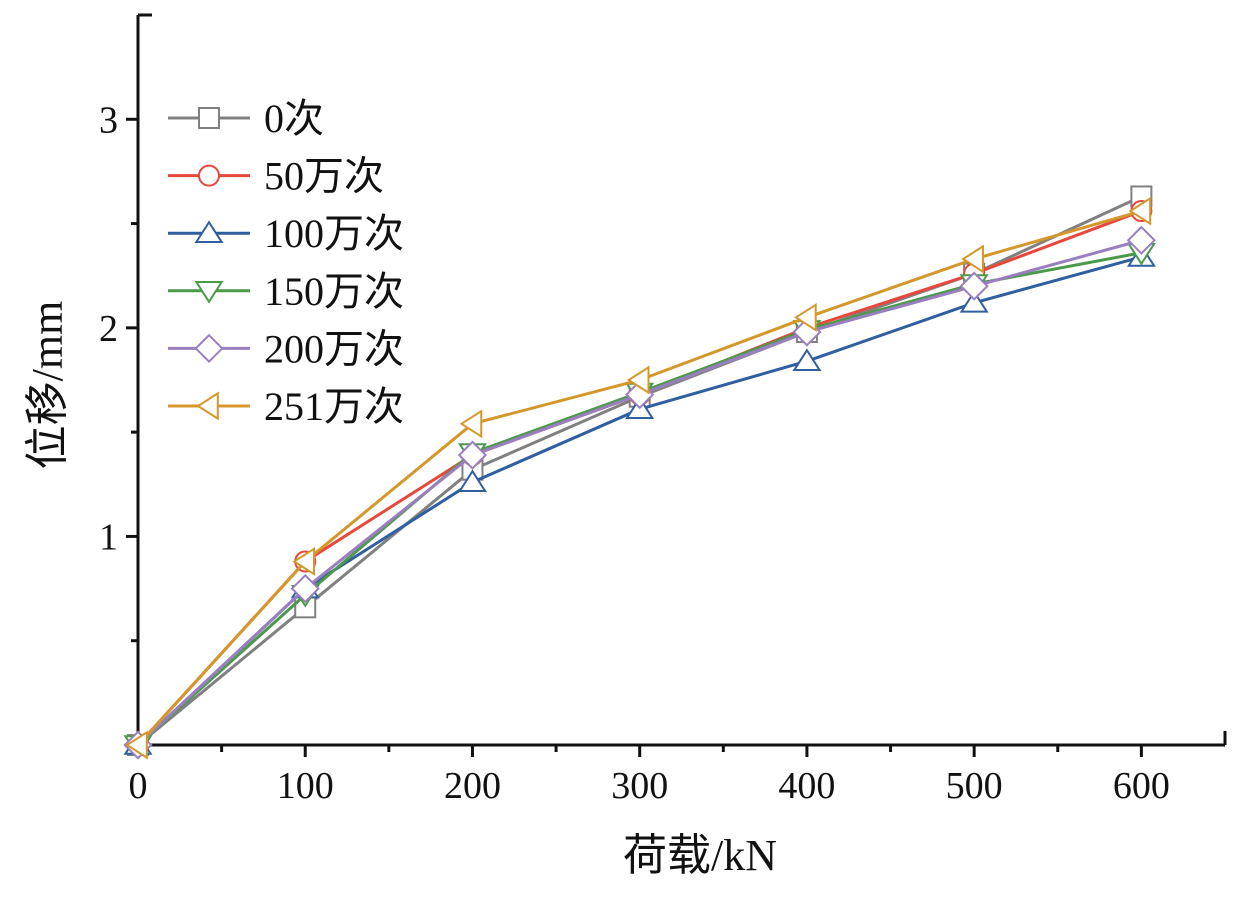 This screenshot has height=897, width=1239. I want to click on x-tick-label: 200, so click(472, 786).